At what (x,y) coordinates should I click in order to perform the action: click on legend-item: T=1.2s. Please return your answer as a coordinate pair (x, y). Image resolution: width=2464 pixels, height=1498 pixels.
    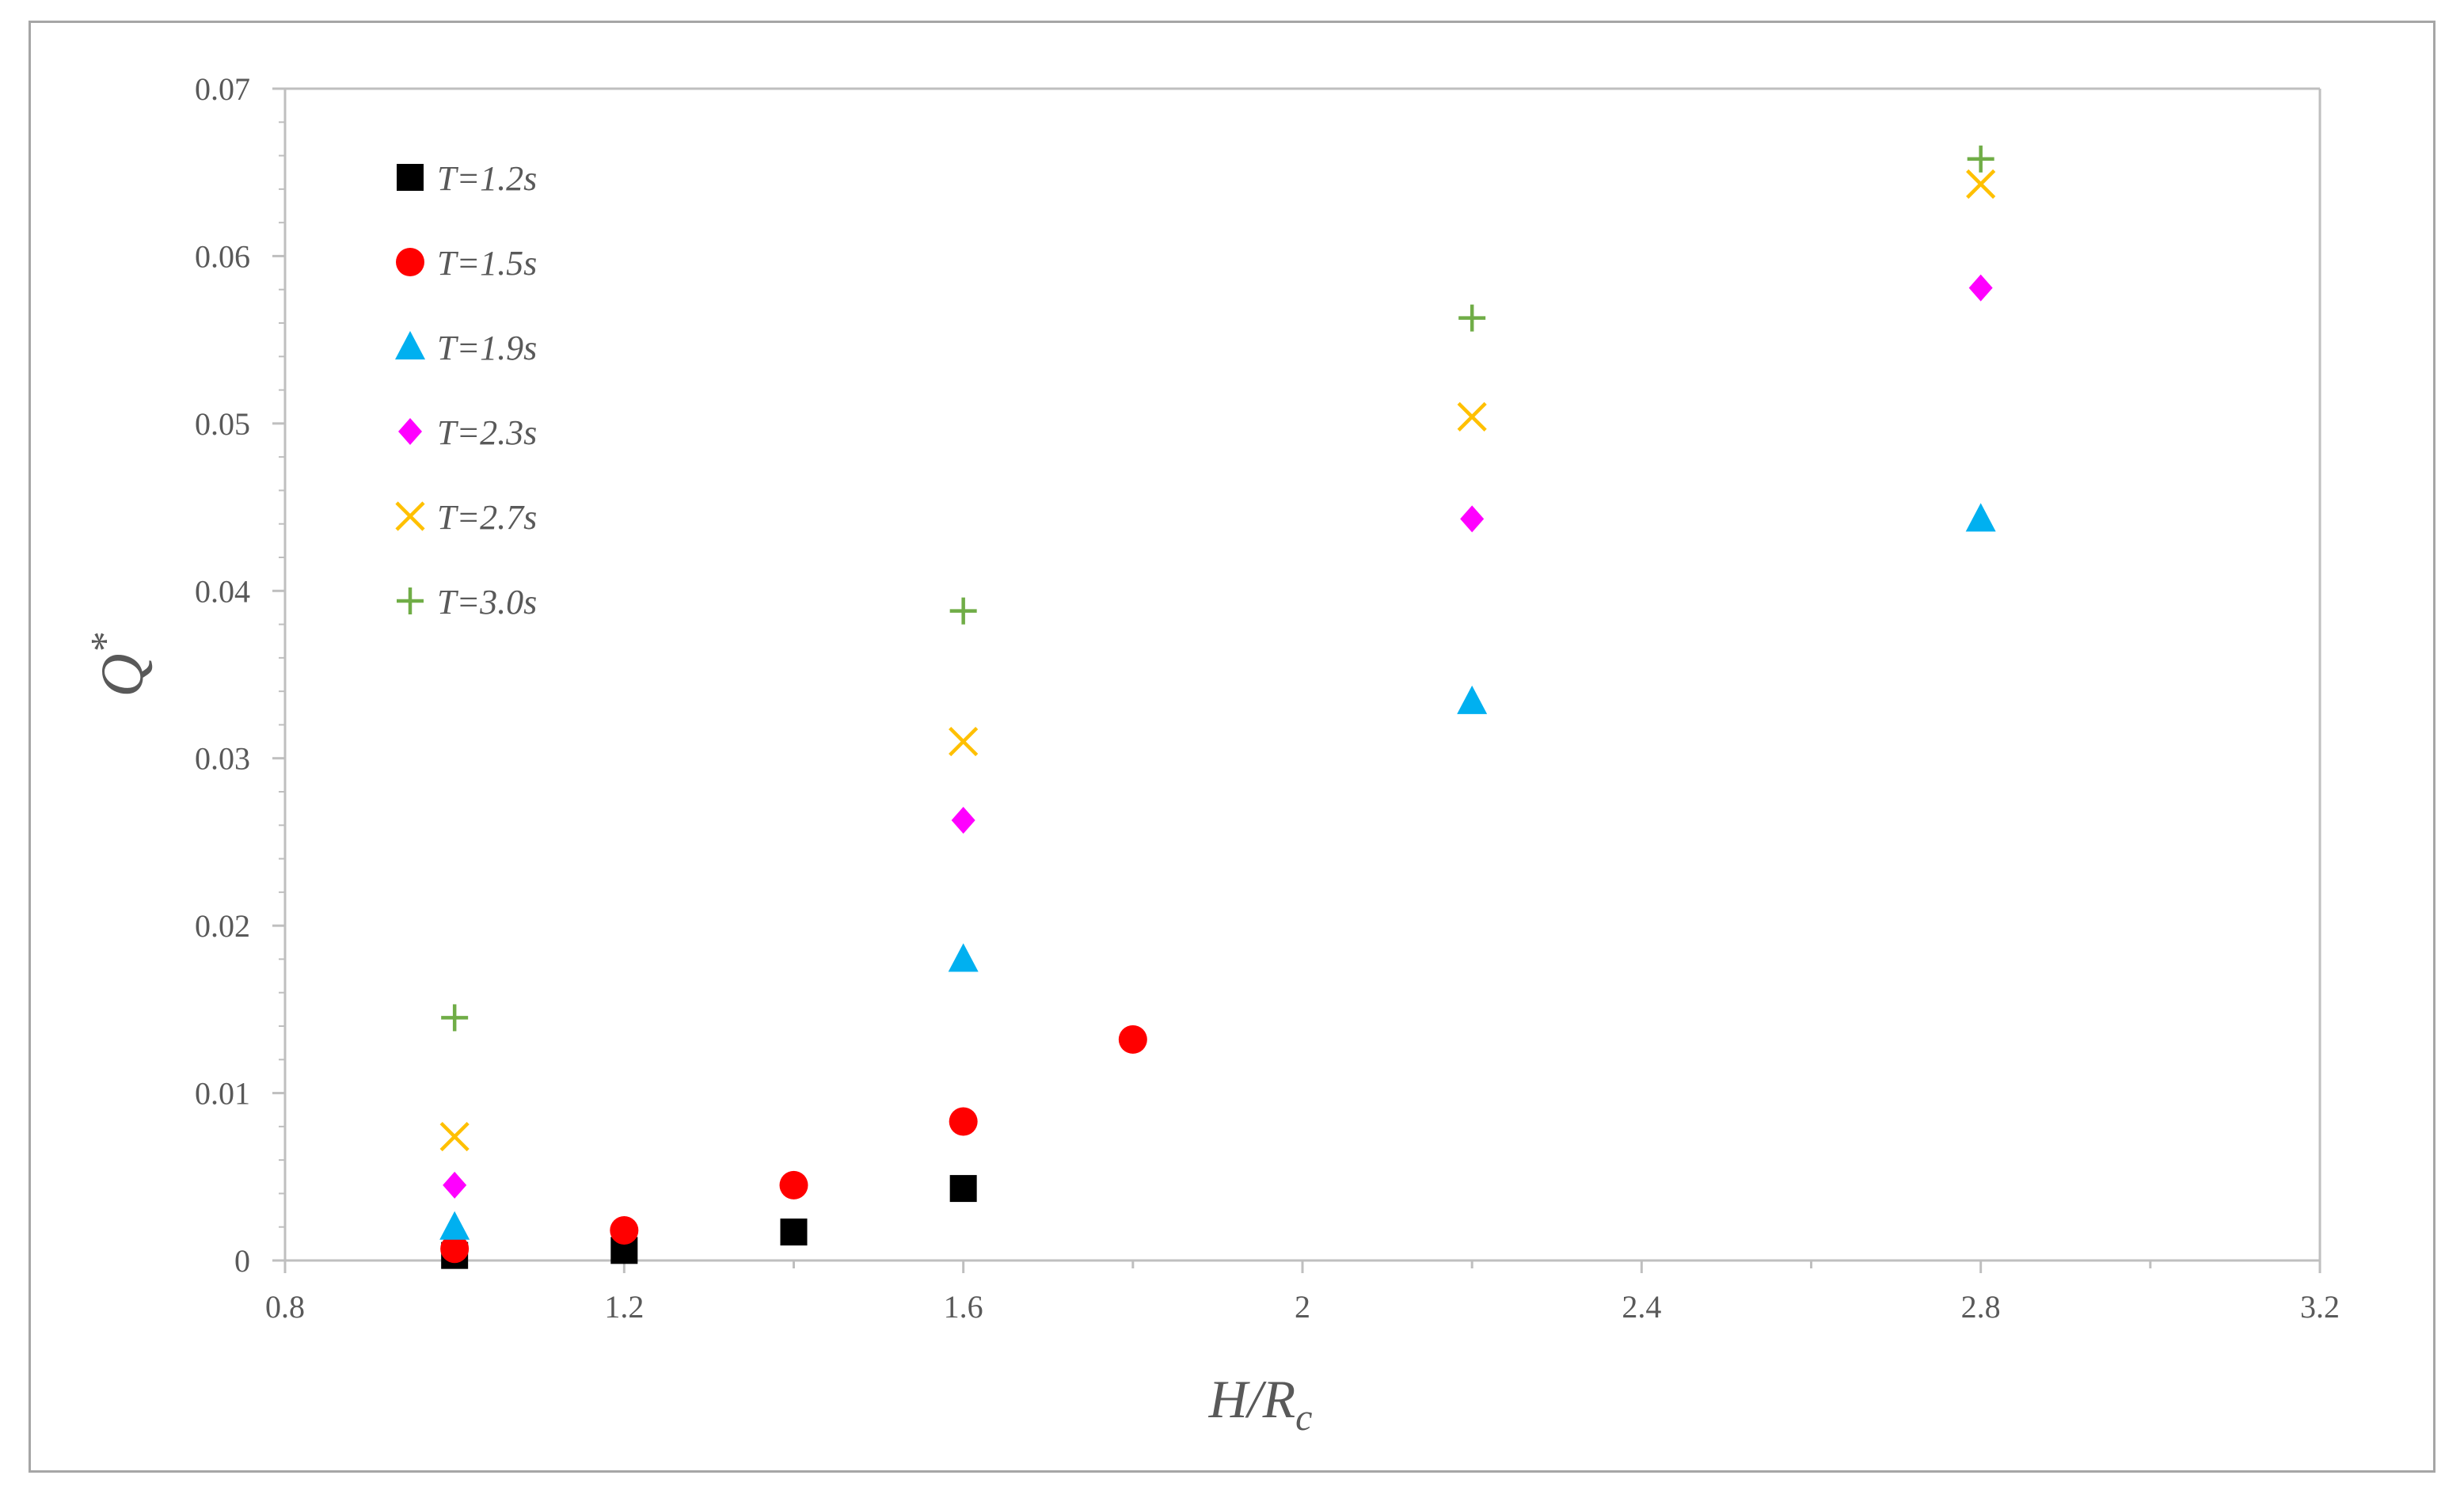
    Looking at the image, I should click on (467, 178).